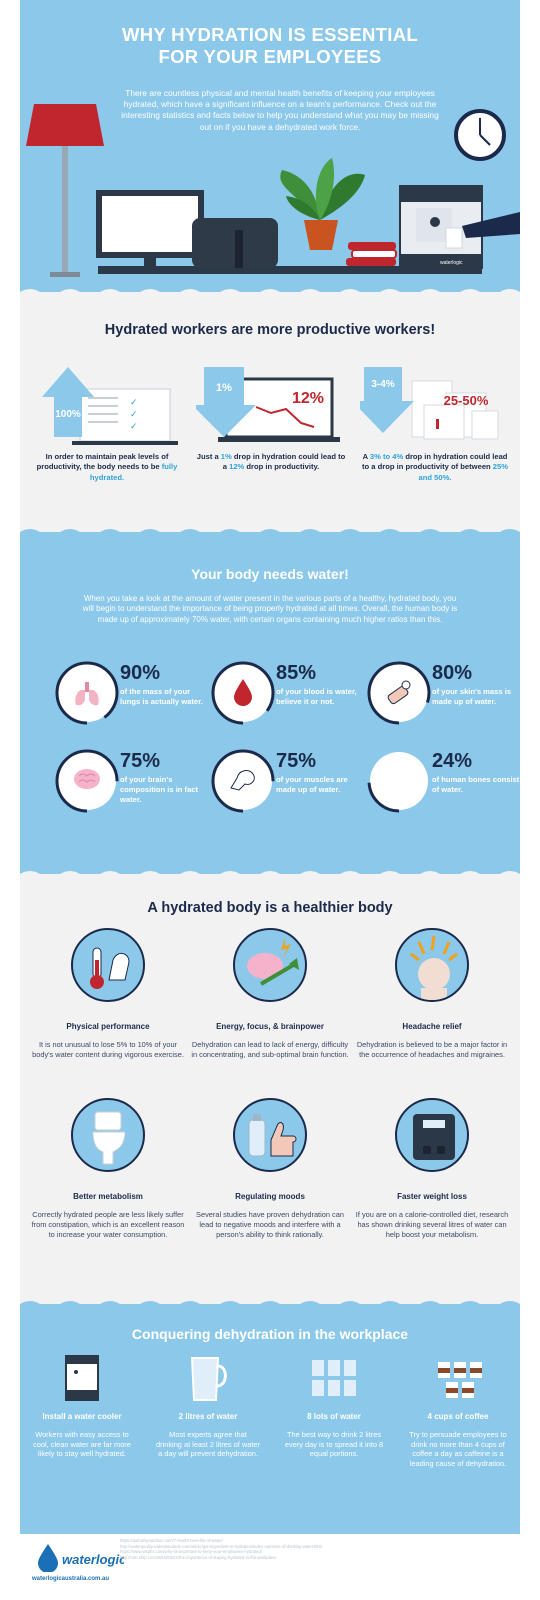 The width and height of the screenshot is (540, 1600). I want to click on stat-percent: 80%, so click(452, 673).